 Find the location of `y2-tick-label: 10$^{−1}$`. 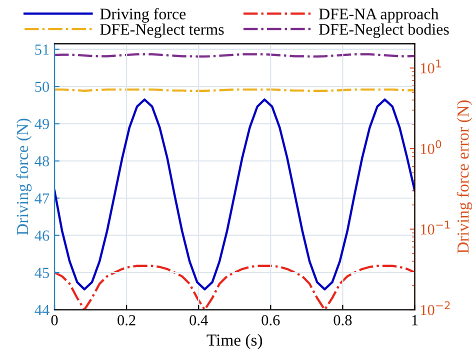

y2-tick-label: 10$^{−1}$ is located at coordinates (435, 227).